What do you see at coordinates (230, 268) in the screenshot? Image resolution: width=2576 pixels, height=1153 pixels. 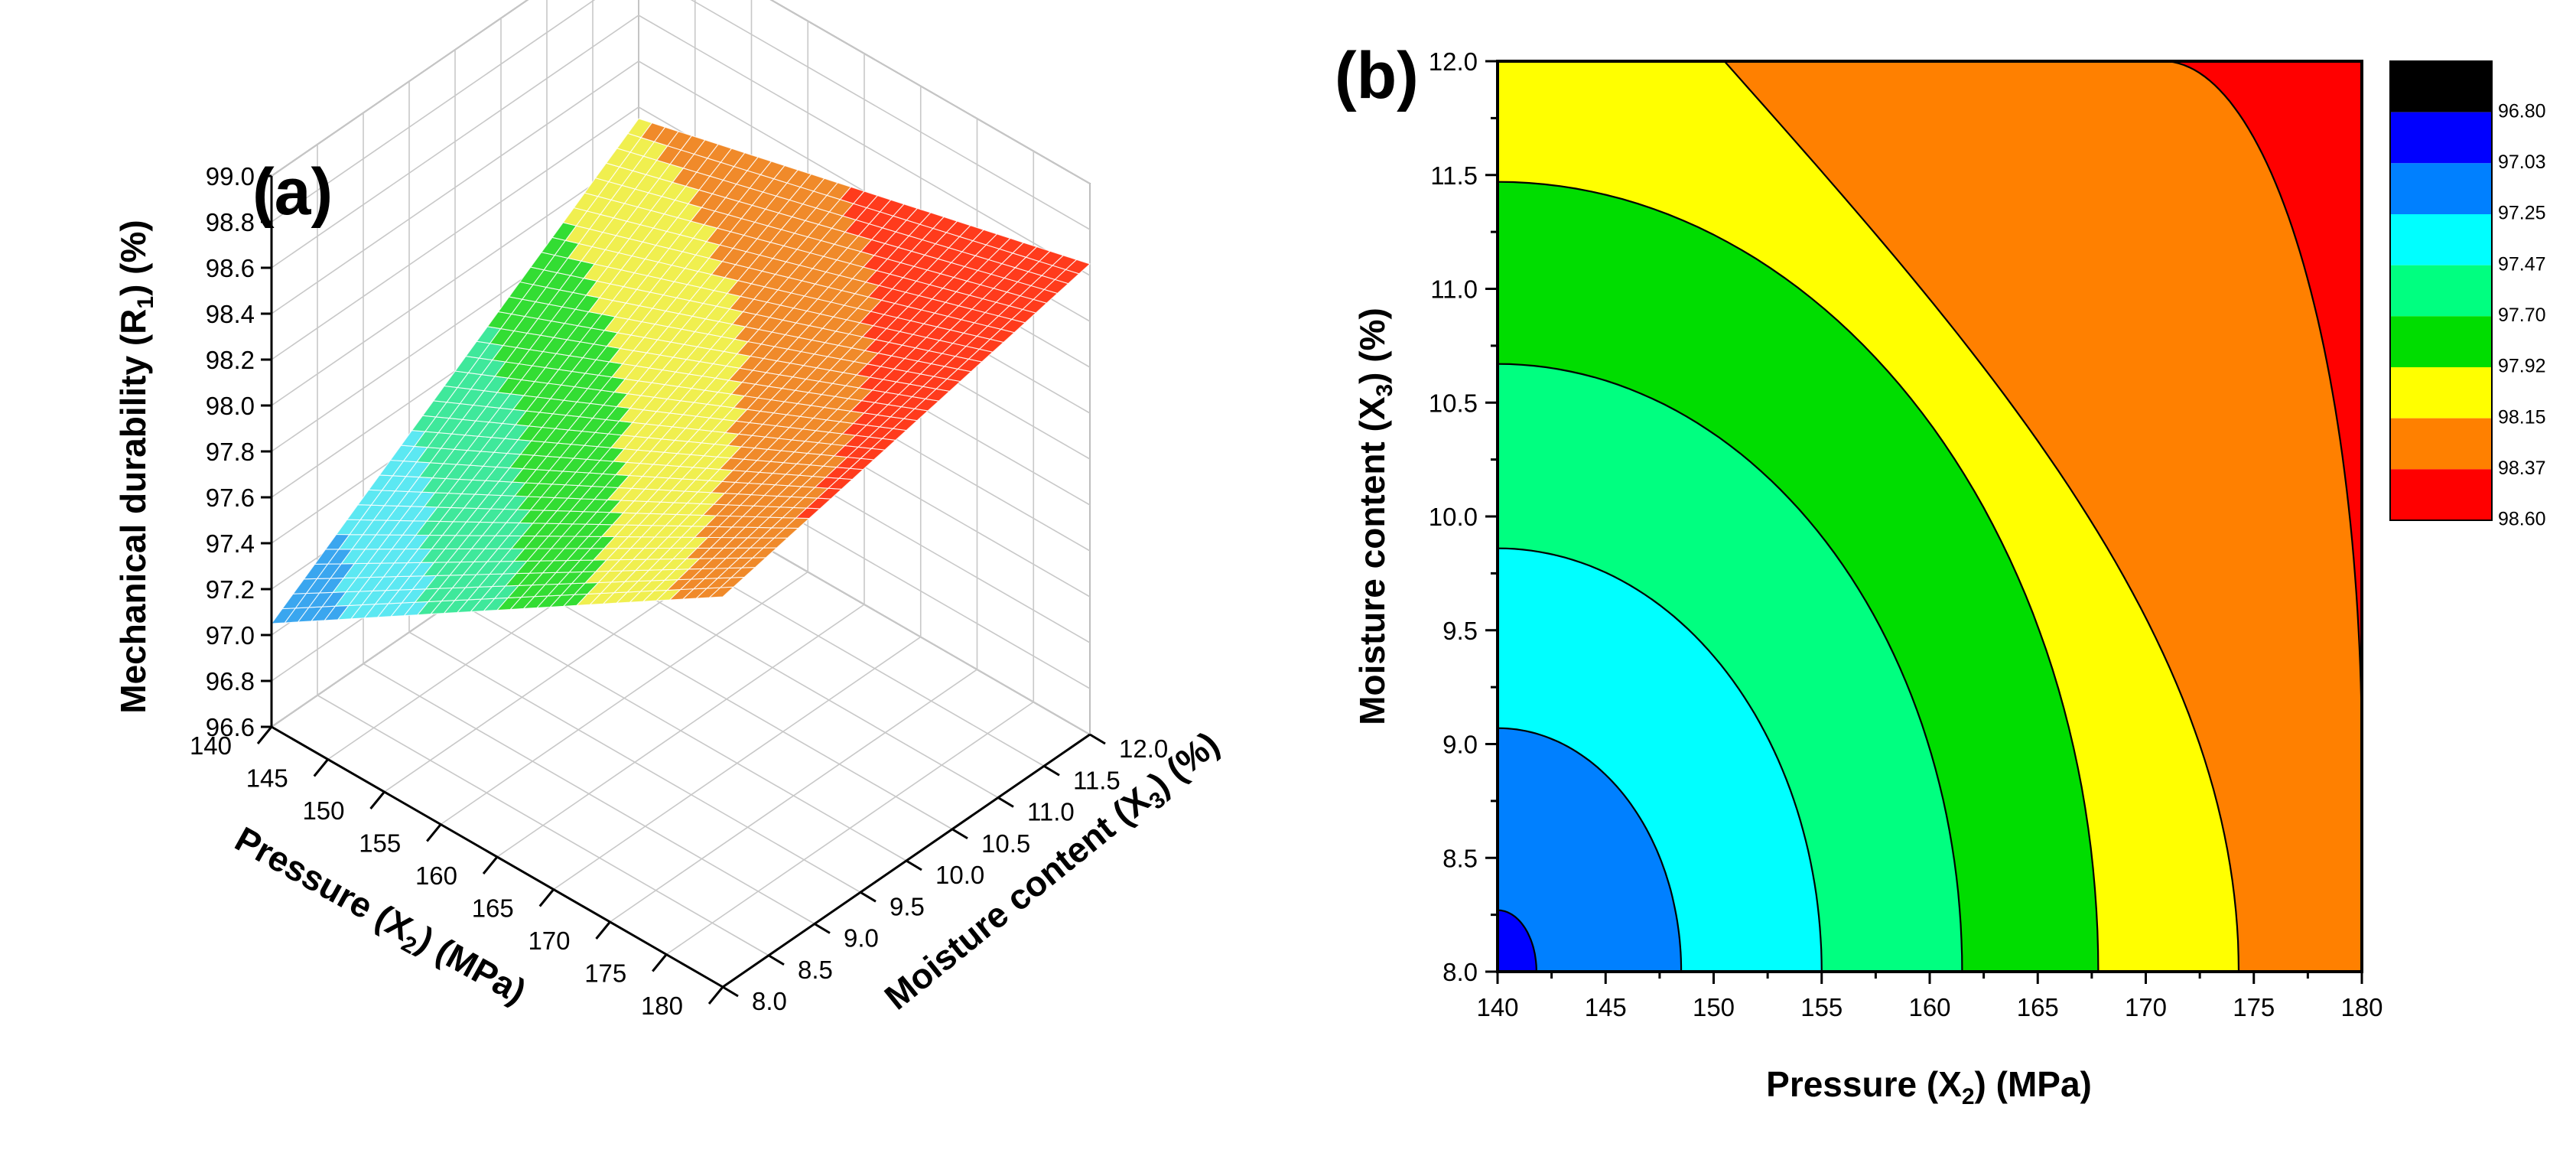 I see `z-tick-label: 98.6` at bounding box center [230, 268].